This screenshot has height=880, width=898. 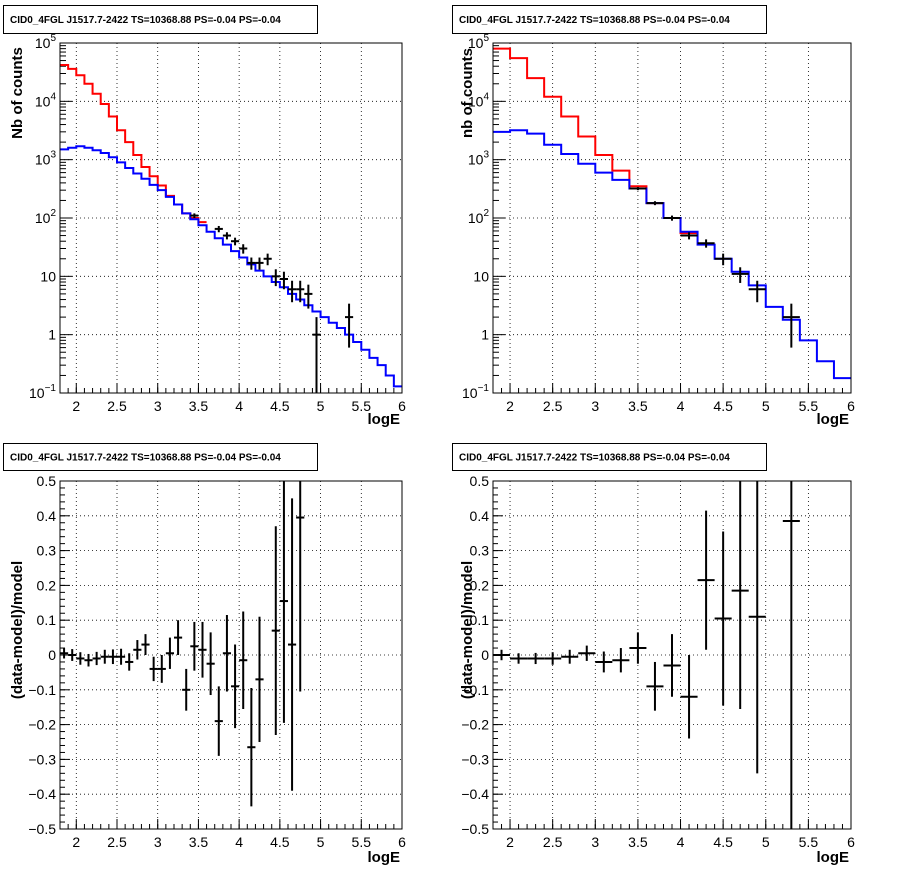 What do you see at coordinates (17, 93) in the screenshot?
I see `y-axis-label: Nb of counts` at bounding box center [17, 93].